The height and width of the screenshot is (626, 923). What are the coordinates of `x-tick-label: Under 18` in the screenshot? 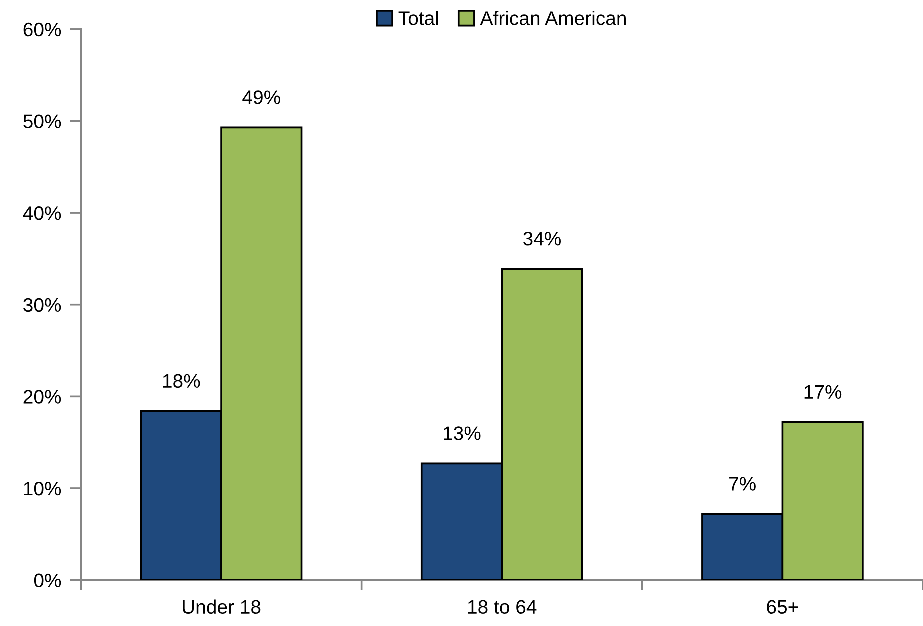 It's located at (222, 607).